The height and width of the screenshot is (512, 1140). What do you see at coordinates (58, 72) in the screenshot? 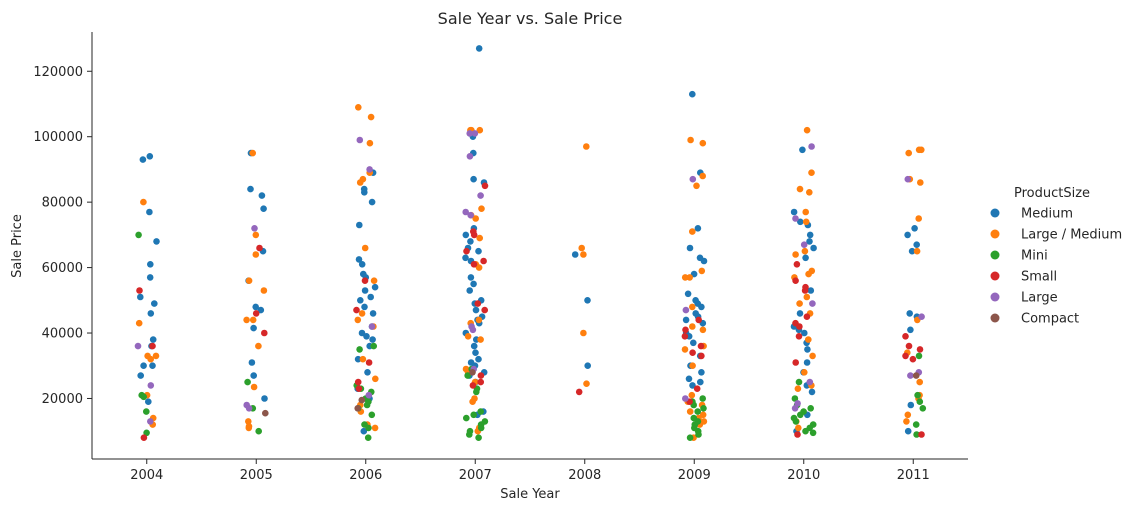
I see `y-tick-label: 120000` at bounding box center [58, 72].